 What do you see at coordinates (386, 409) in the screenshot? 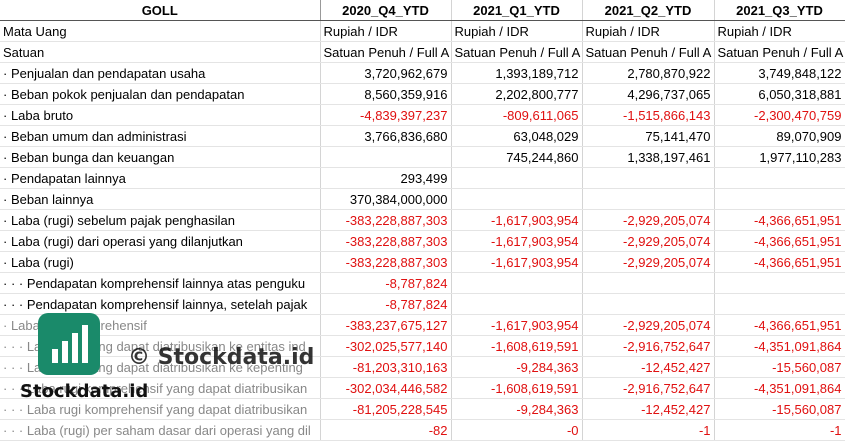
I see `value-cell: -81,205,228,545` at bounding box center [386, 409].